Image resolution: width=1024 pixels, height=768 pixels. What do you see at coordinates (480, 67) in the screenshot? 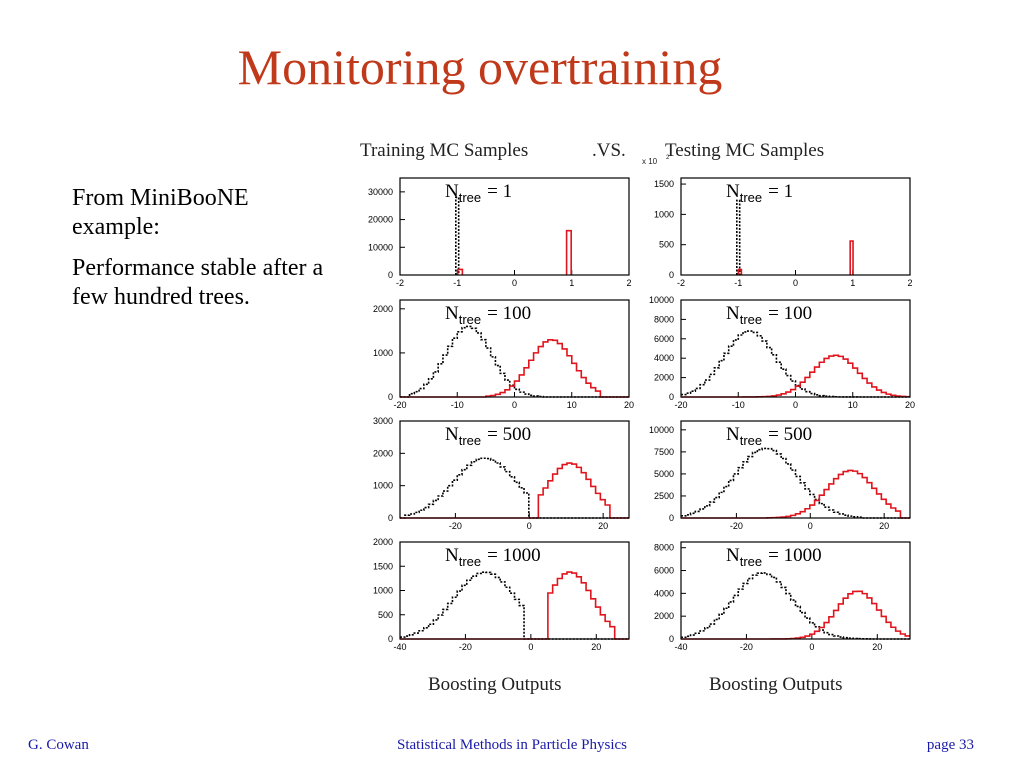
I see `slide-title: Monitoring overtraining` at bounding box center [480, 67].